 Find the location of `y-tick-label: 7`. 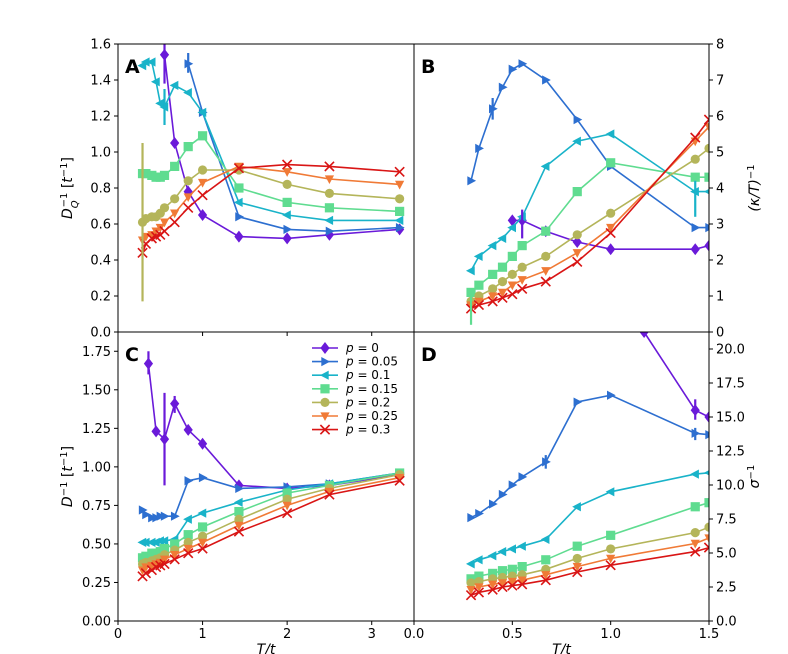

y-tick-label: 7 is located at coordinates (720, 81).